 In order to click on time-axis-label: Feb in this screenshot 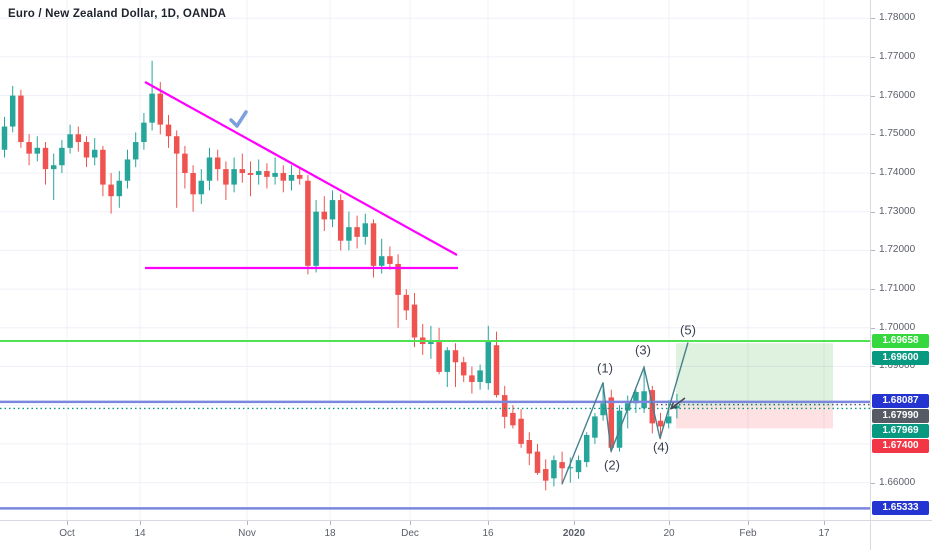, I will do `click(748, 533)`.